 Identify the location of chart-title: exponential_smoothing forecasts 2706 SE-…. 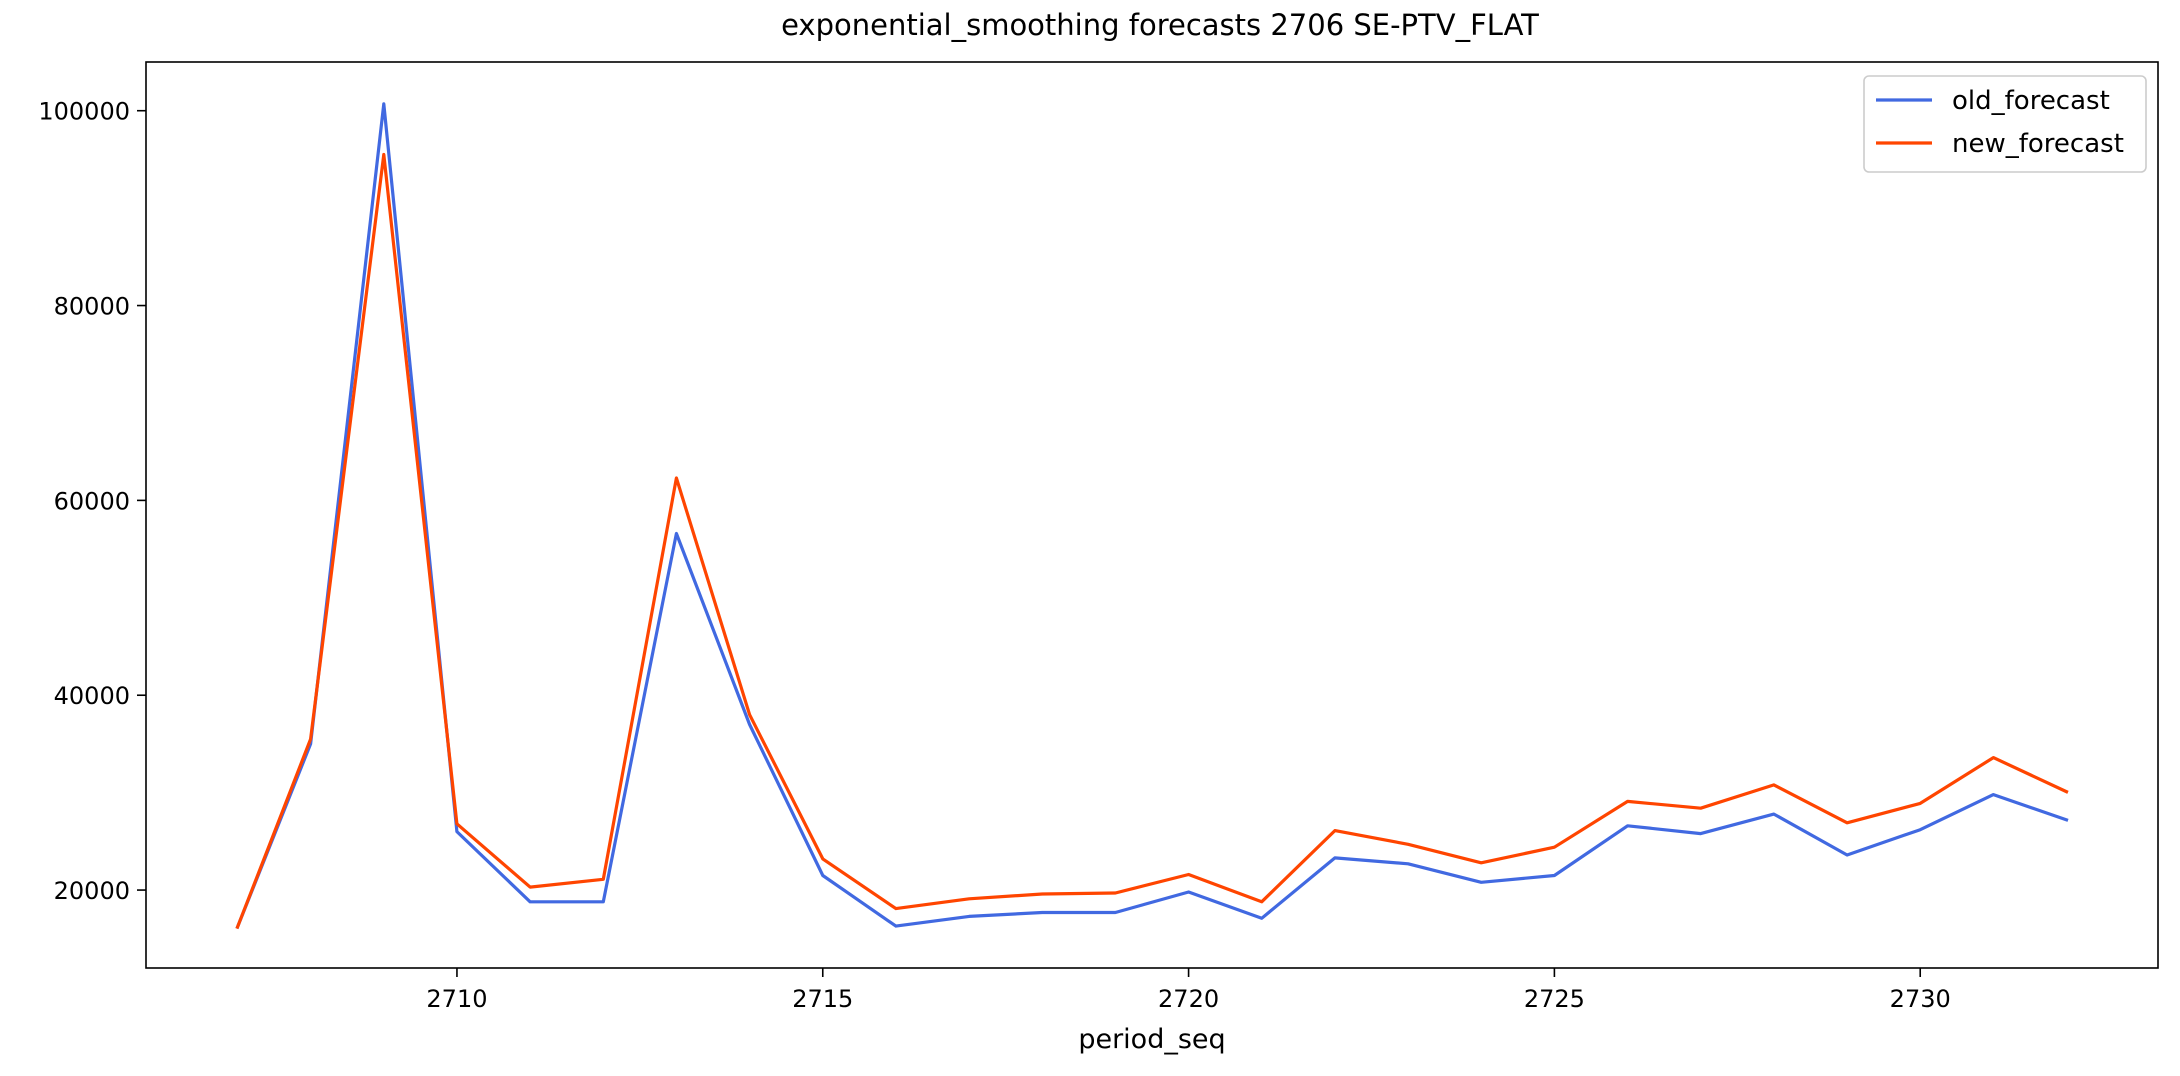
(1160, 25).